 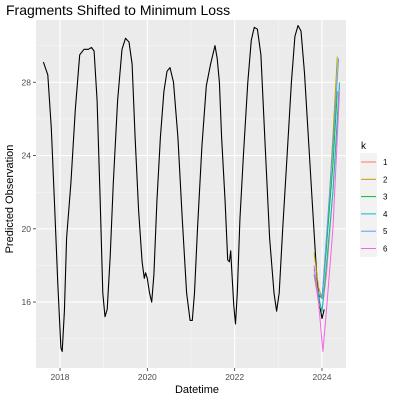 What do you see at coordinates (385, 179) in the screenshot?
I see `legend-label-k2: 2` at bounding box center [385, 179].